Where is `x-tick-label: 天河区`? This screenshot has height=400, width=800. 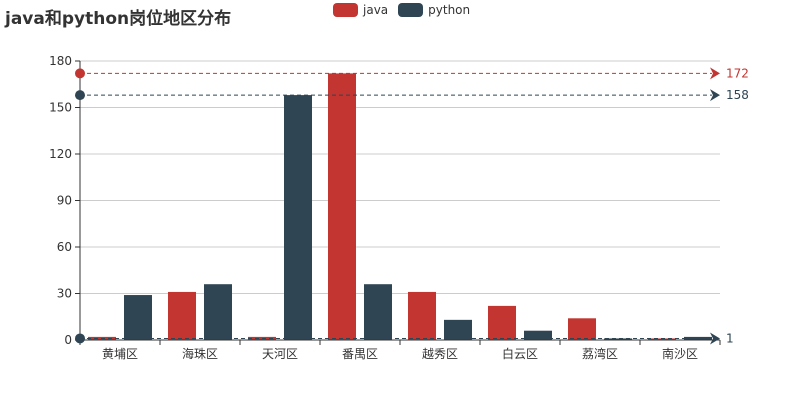
x-tick-label: 天河区 is located at coordinates (280, 354).